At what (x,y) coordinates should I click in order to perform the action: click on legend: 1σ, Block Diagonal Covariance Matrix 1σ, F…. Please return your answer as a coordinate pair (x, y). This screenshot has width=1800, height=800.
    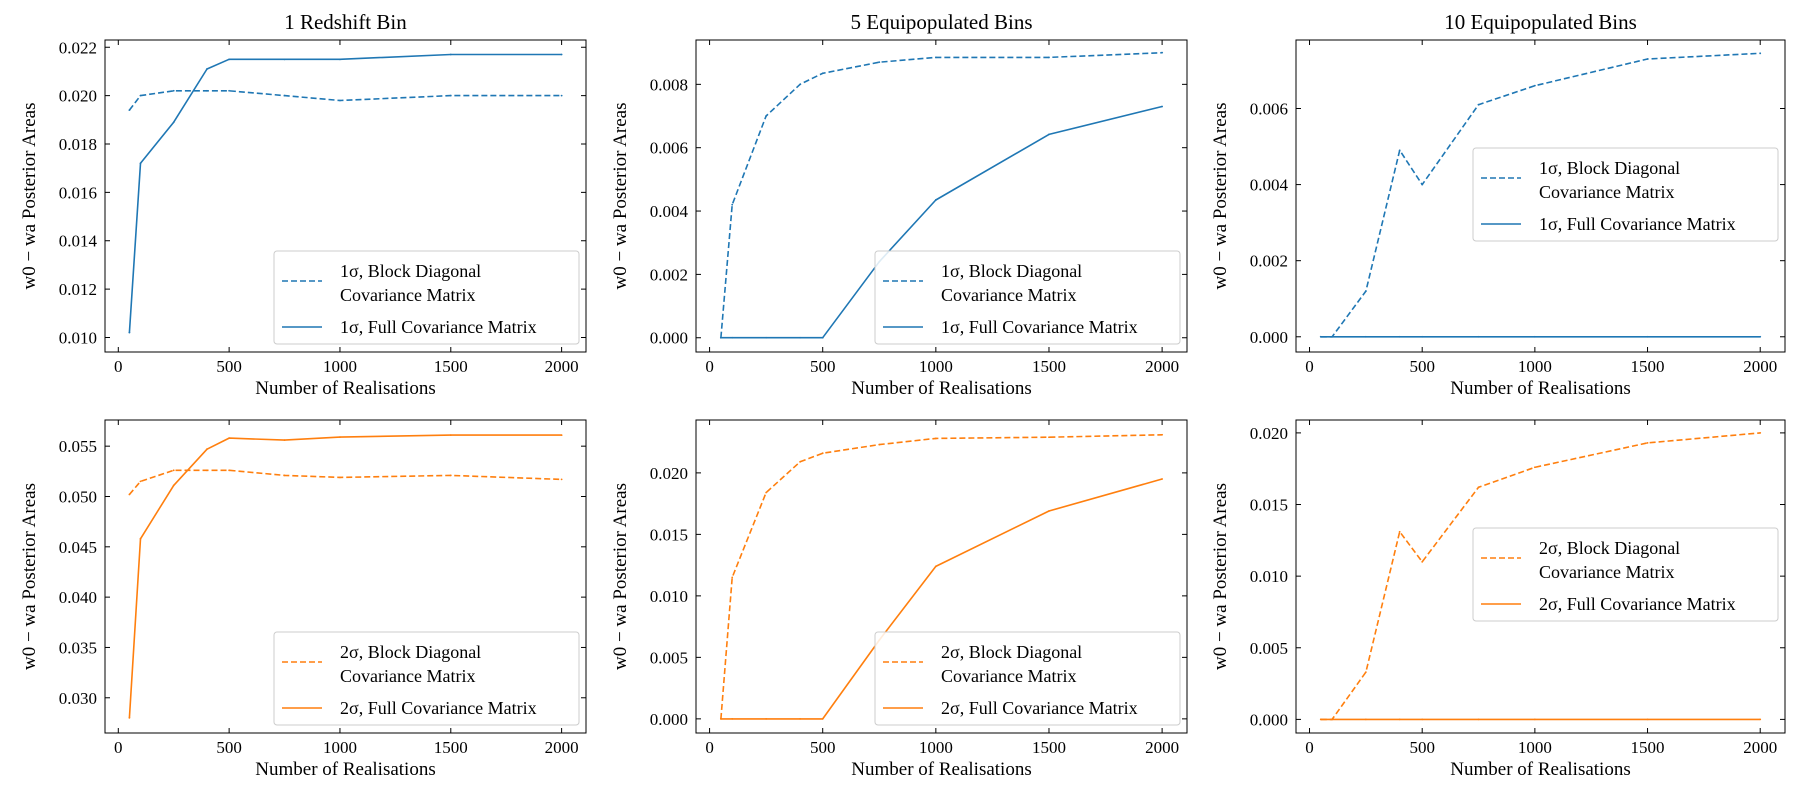
    Looking at the image, I should click on (426, 297).